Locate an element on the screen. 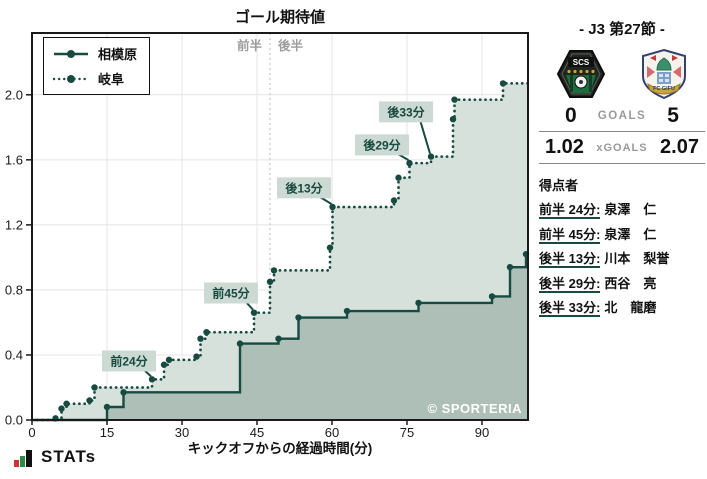 The width and height of the screenshot is (707, 479). svg-text: 75 is located at coordinates (407, 432).